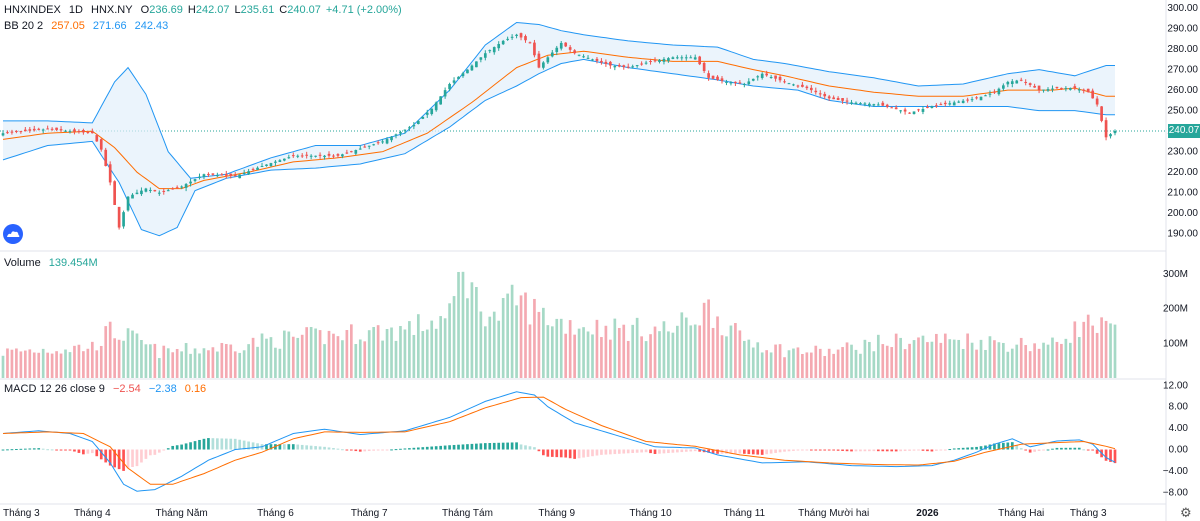  Describe the element at coordinates (13, 234) in the screenshot. I see `tradingview-logo-icon` at that location.